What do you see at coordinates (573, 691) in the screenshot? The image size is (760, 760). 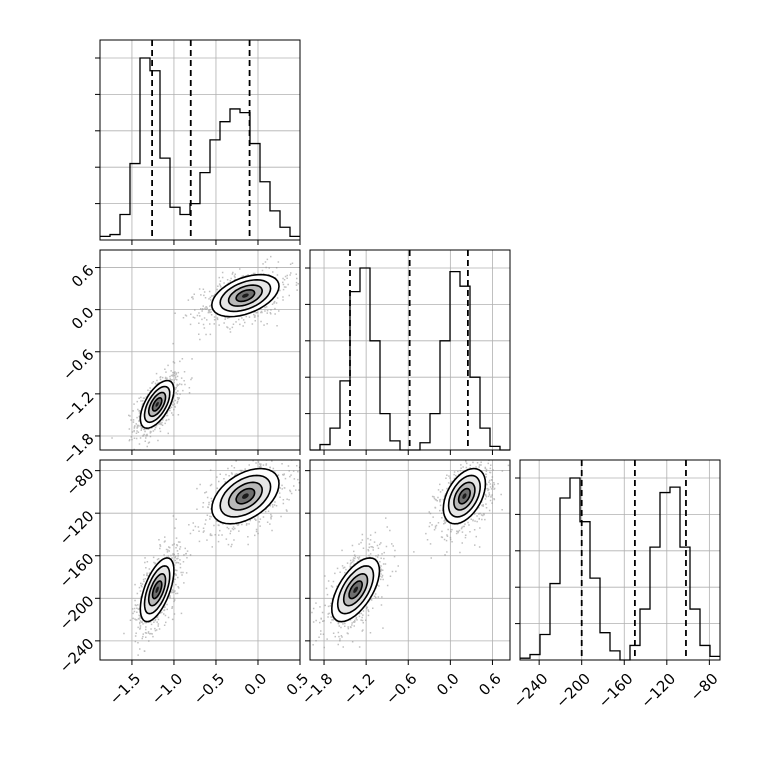 I see `x-tick-label: −200` at bounding box center [573, 691].